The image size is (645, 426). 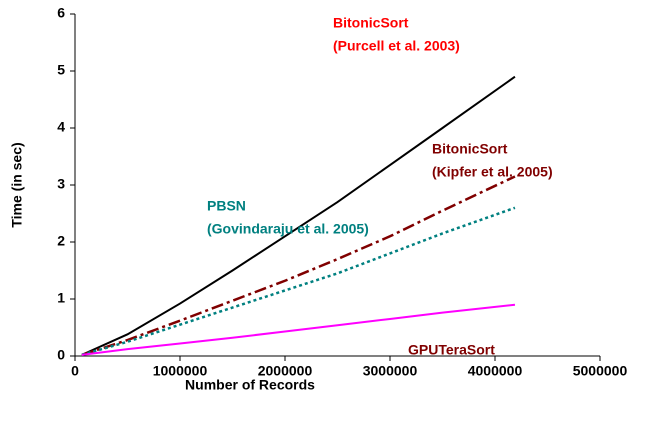 What do you see at coordinates (17, 184) in the screenshot?
I see `y-axis-title: Time (in sec)` at bounding box center [17, 184].